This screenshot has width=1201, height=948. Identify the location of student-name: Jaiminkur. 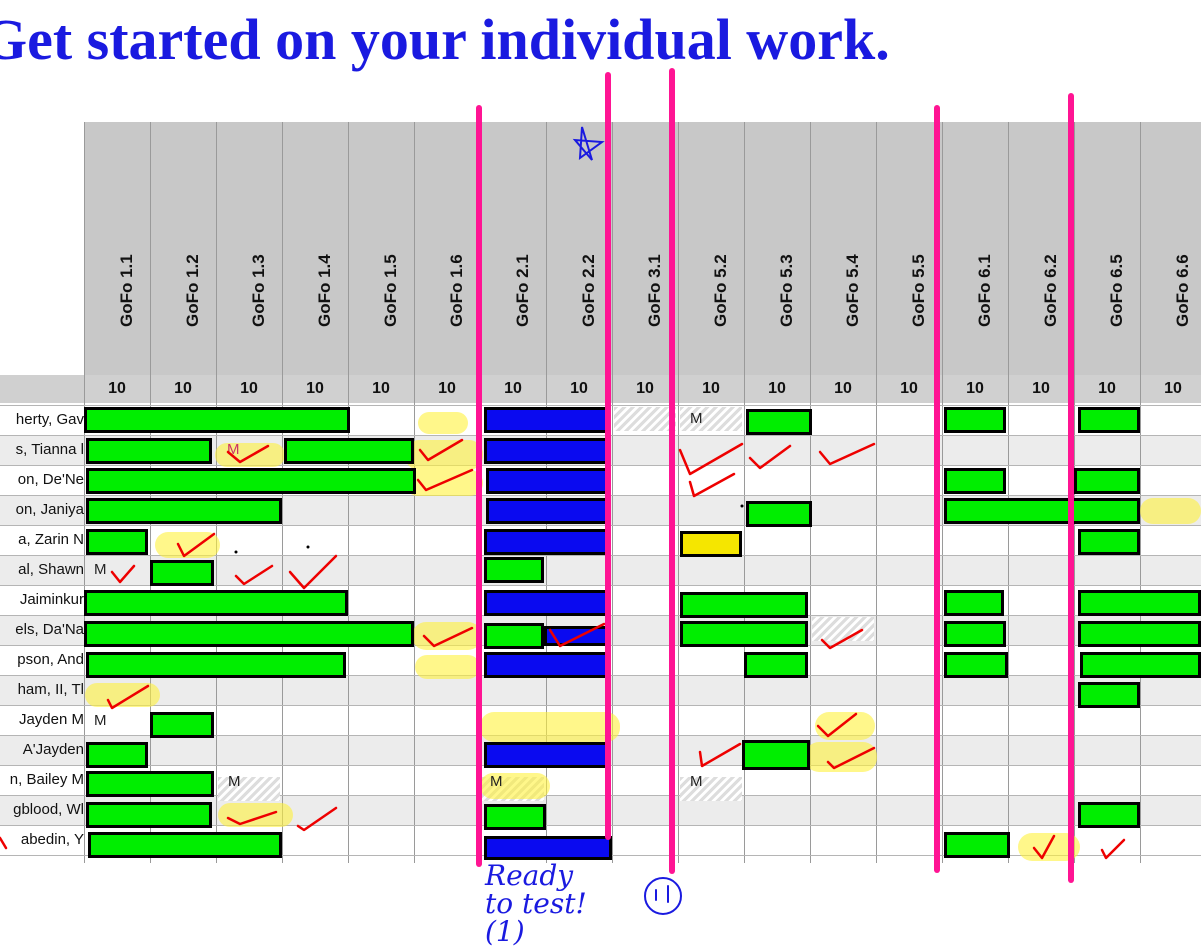
(51, 599).